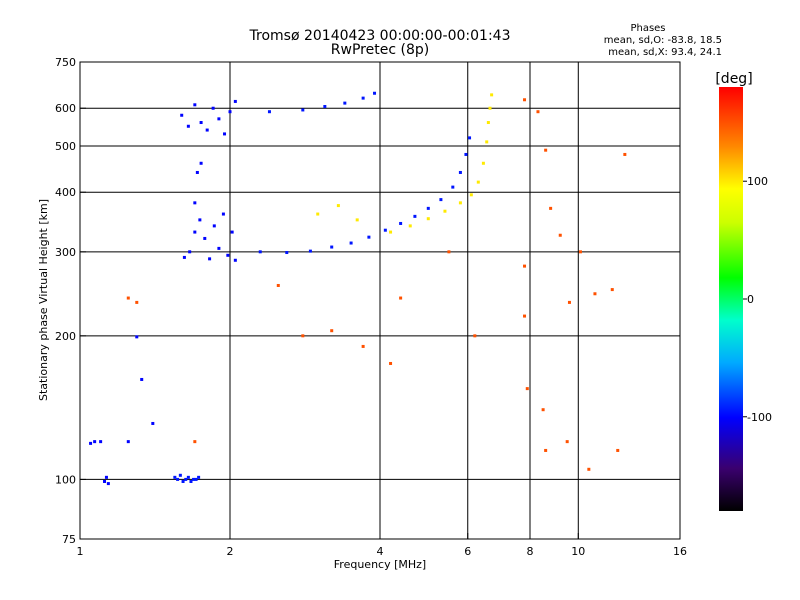  Describe the element at coordinates (380, 551) in the screenshot. I see `x-tick-label: 4` at that location.